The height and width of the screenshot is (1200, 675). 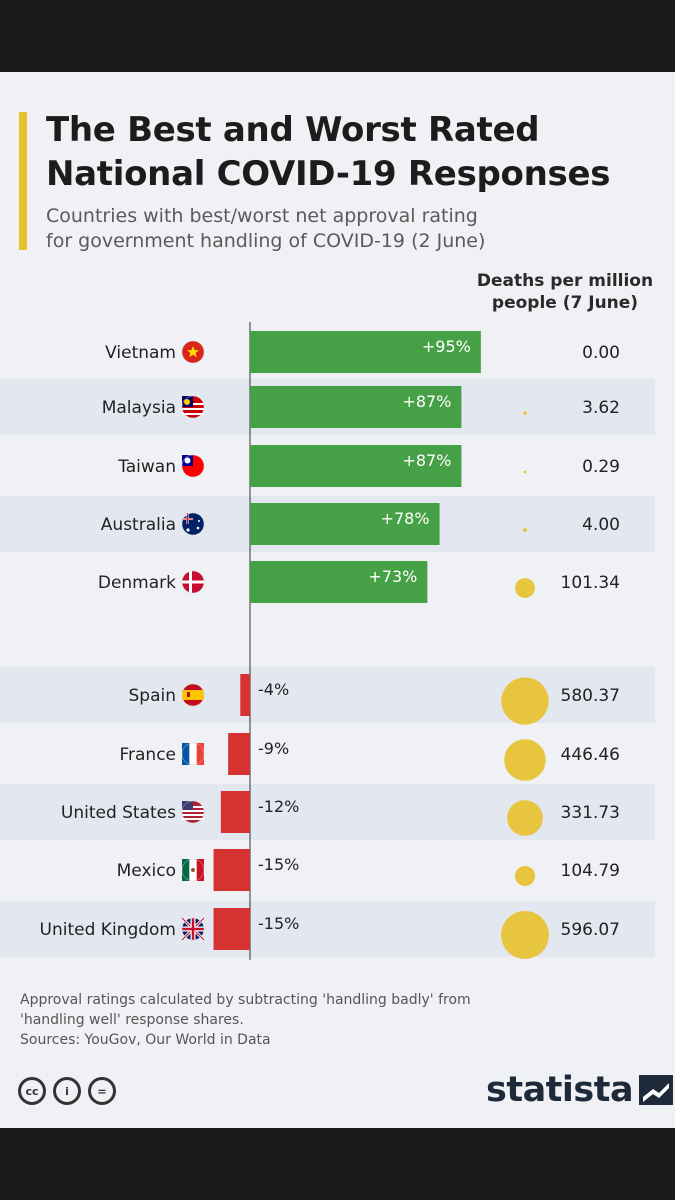 What do you see at coordinates (23, 181) in the screenshot?
I see `title-accent-bar` at bounding box center [23, 181].